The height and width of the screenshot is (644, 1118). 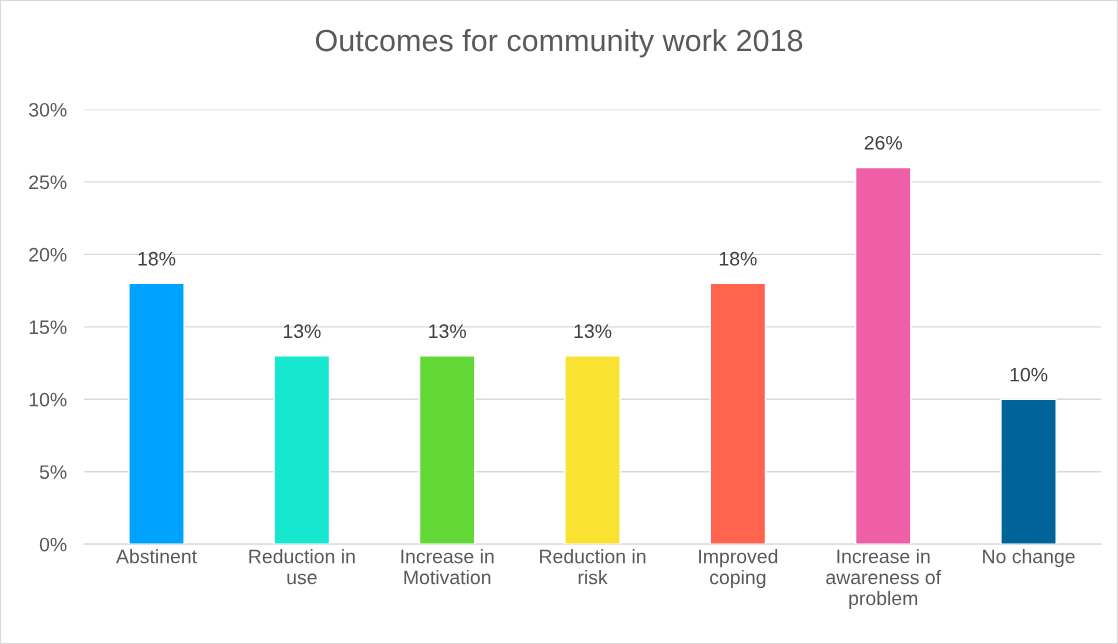 What do you see at coordinates (1029, 374) in the screenshot?
I see `data-label: 10%` at bounding box center [1029, 374].